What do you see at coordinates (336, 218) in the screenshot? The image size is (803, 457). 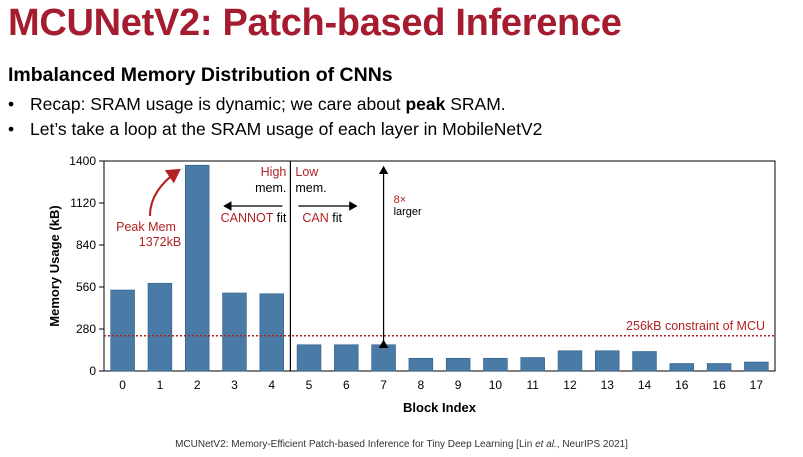 I see `can-fit-black: fit` at bounding box center [336, 218].